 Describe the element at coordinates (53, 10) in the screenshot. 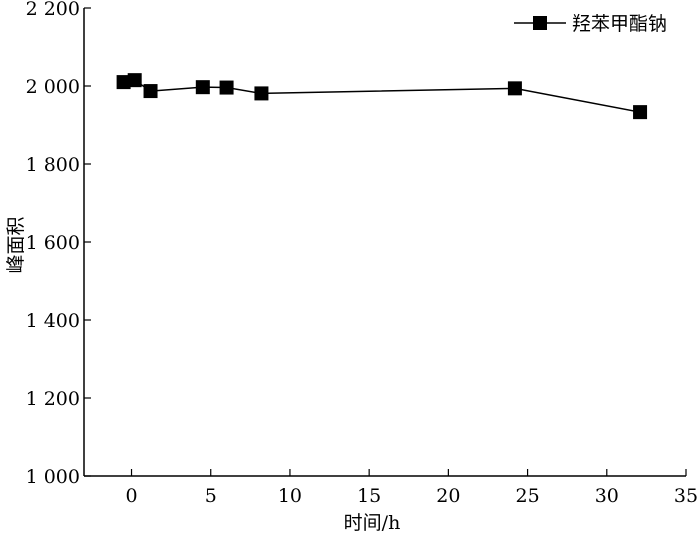

I see `y-tick-label: 2 200` at that location.